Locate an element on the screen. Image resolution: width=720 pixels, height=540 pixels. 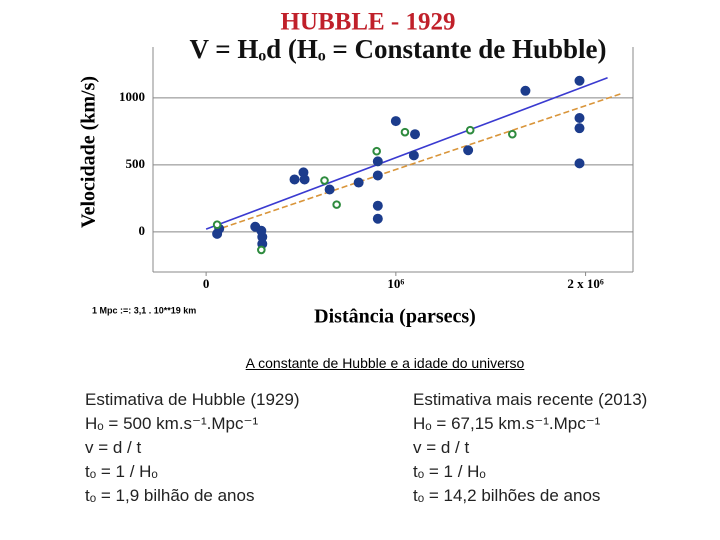
chart-subtitle: V = Hₒd (Hₒ = Constante de Hubble) is located at coordinates (397, 49).